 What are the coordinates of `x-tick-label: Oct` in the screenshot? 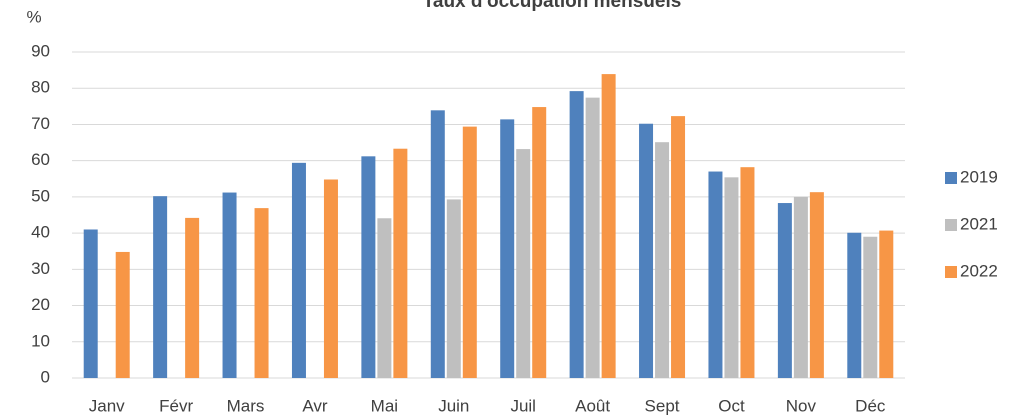 It's located at (731, 405).